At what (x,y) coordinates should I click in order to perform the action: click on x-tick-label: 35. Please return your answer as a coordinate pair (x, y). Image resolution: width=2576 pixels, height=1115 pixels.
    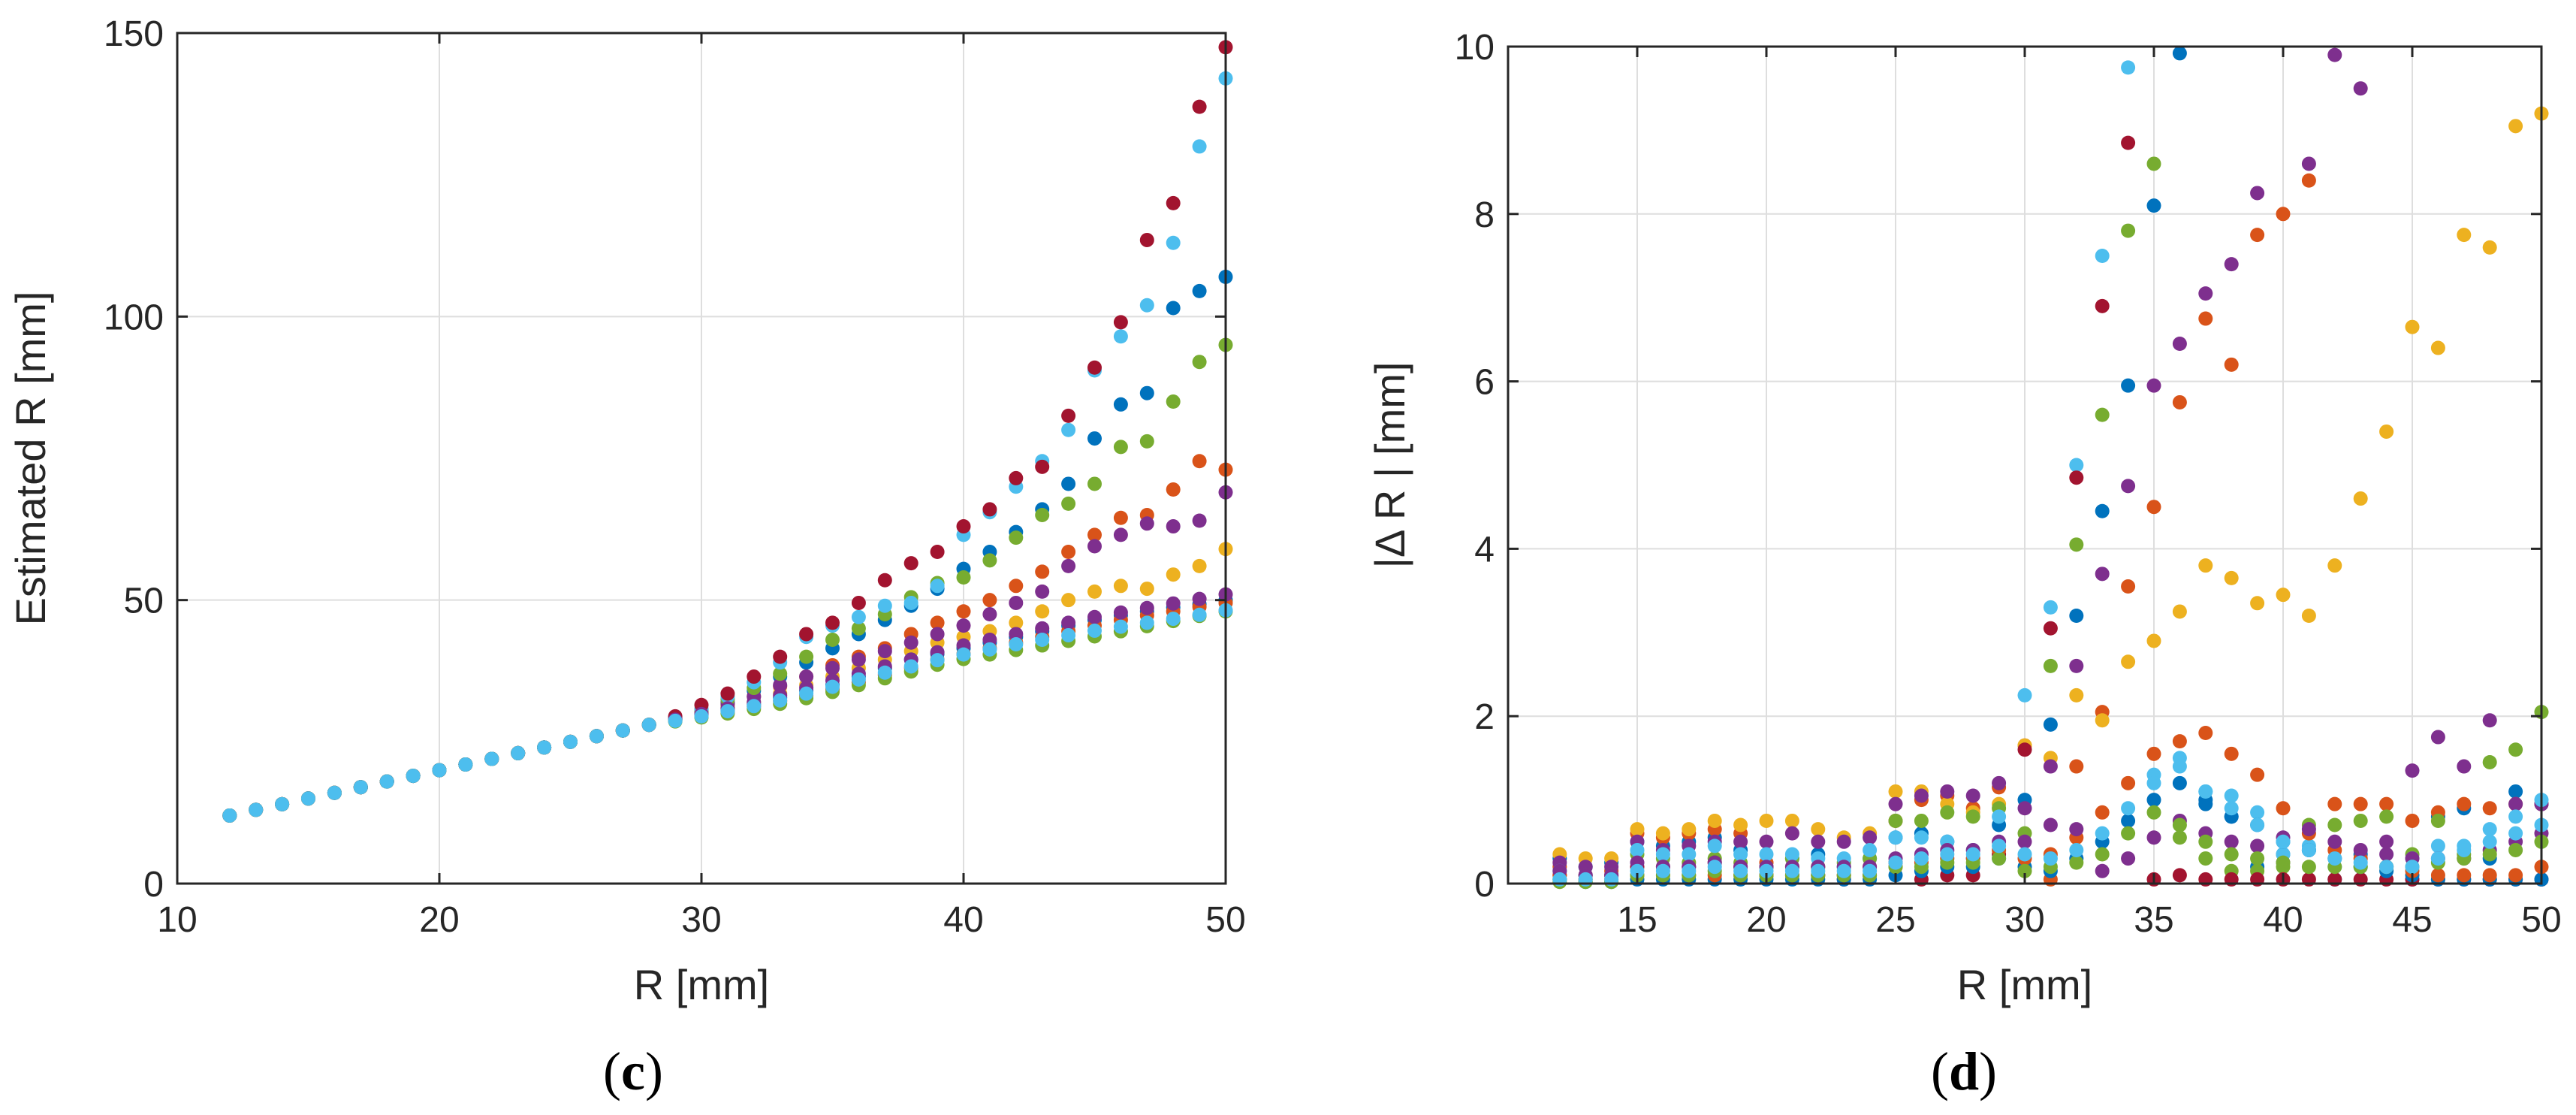
    Looking at the image, I should click on (2153, 920).